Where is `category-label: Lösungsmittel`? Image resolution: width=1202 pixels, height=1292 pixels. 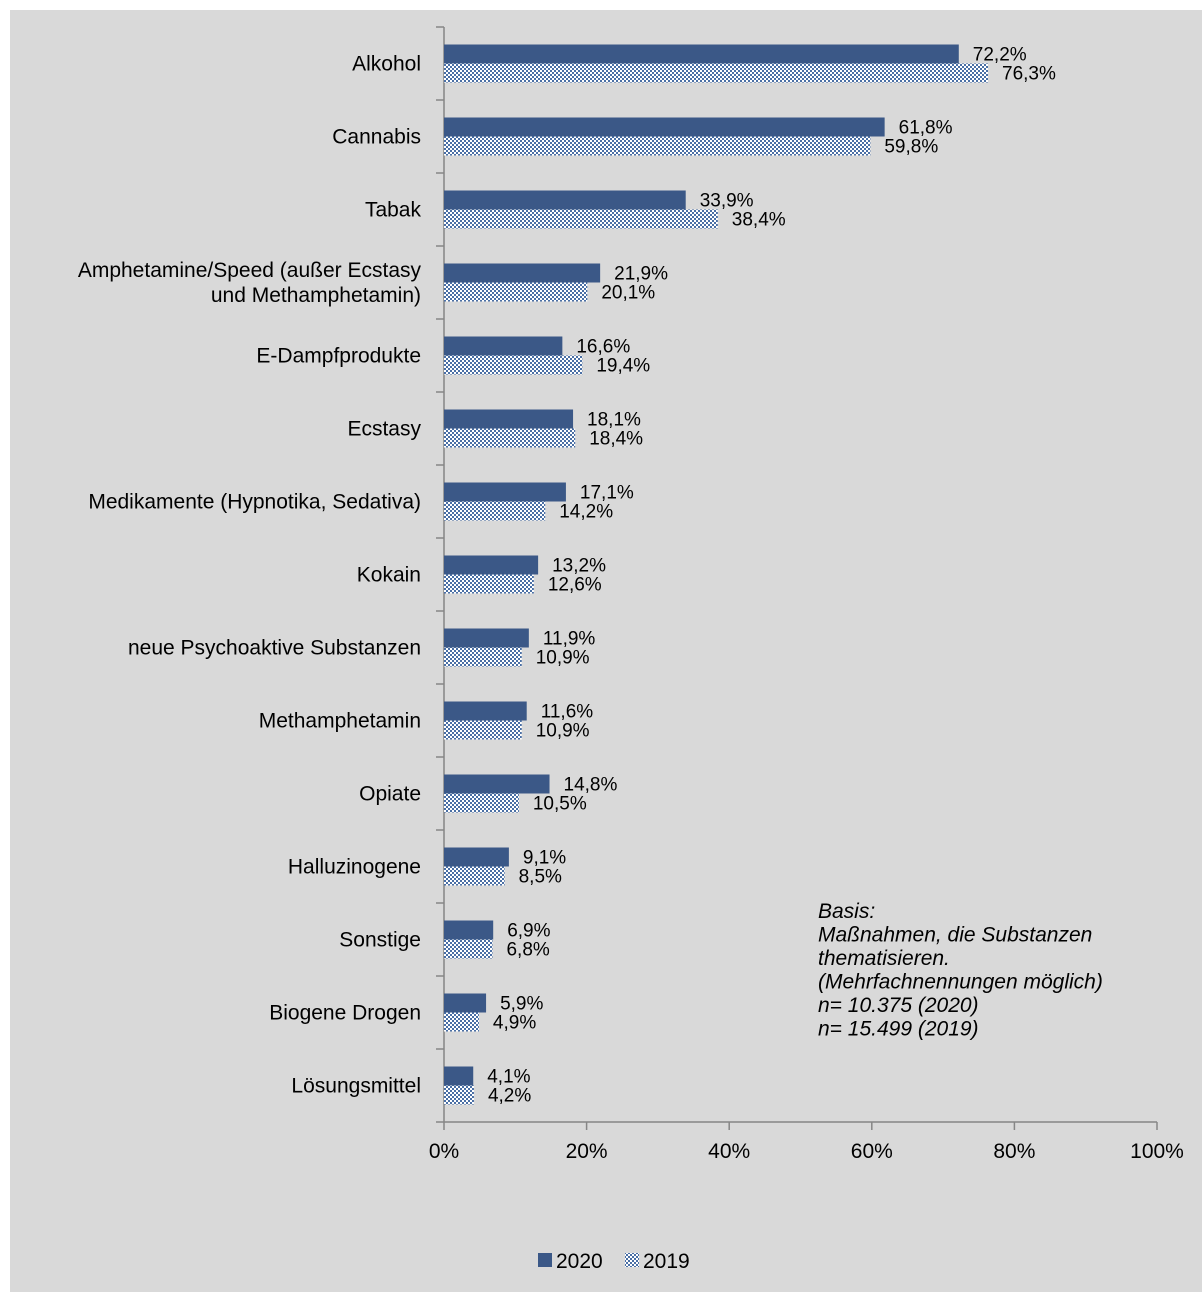 category-label: Lösungsmittel is located at coordinates (356, 1086).